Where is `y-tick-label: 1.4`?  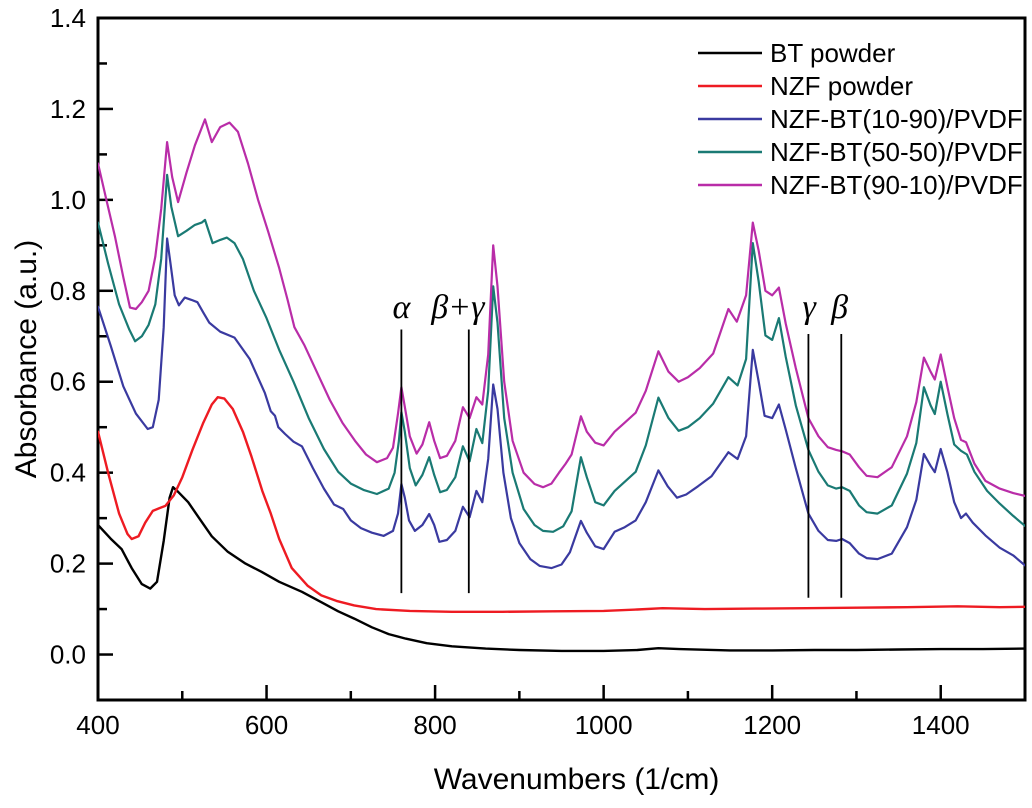
y-tick-label: 1.4 is located at coordinates (68, 18).